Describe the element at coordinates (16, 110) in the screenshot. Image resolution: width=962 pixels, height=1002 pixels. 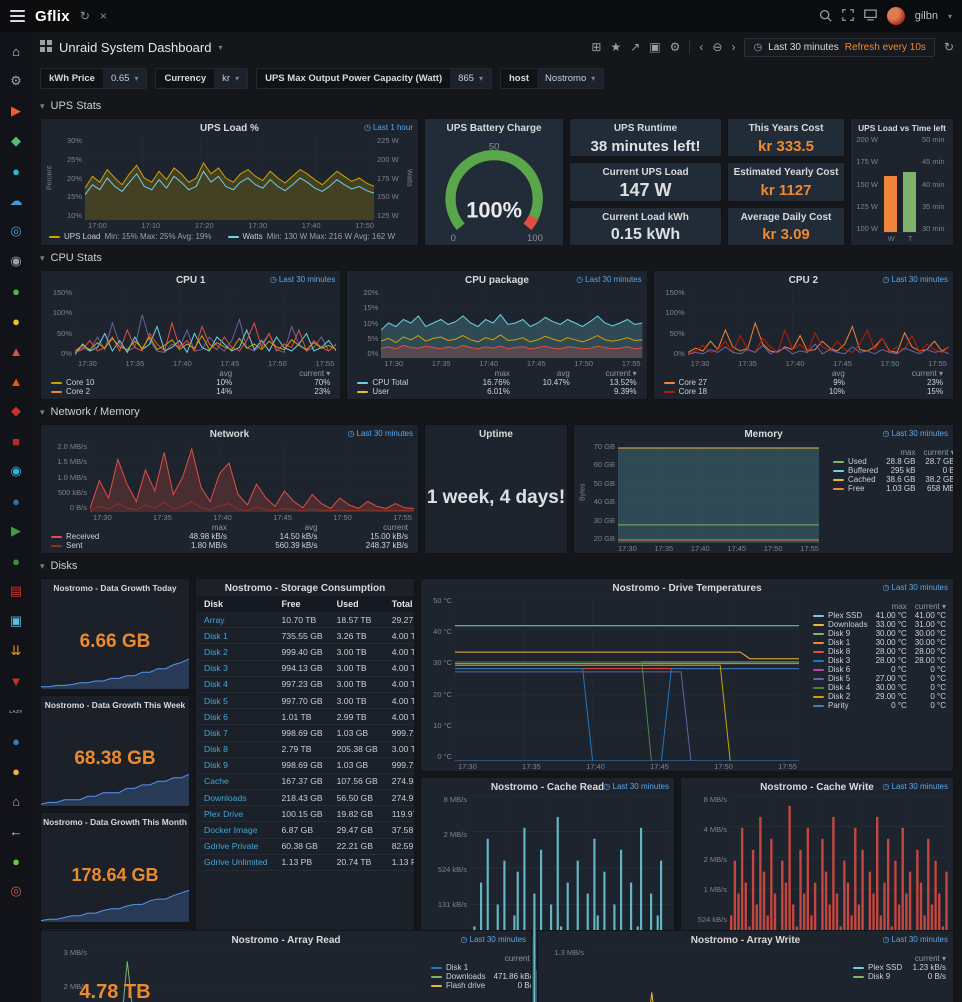
I see `sidebar-unraid-icon: ▶` at that location.